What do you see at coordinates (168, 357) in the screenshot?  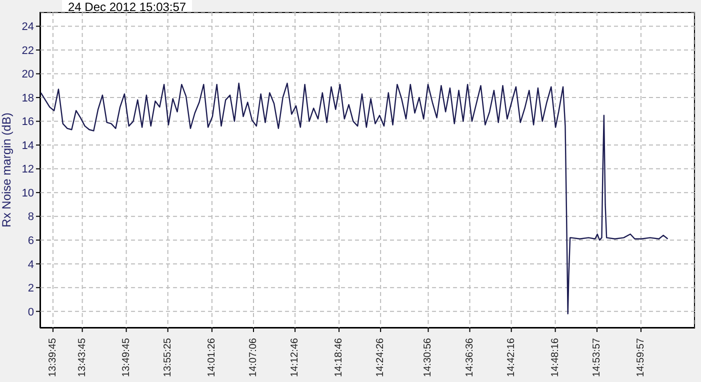 I see `x-tick-label: 13:55:25` at bounding box center [168, 357].